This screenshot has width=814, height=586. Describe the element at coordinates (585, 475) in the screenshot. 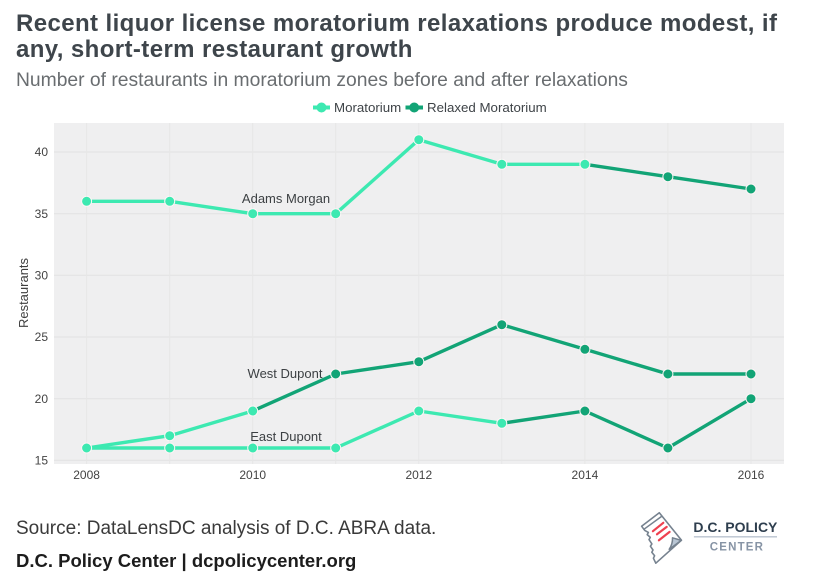

I see `svg-text: 2014` at that location.